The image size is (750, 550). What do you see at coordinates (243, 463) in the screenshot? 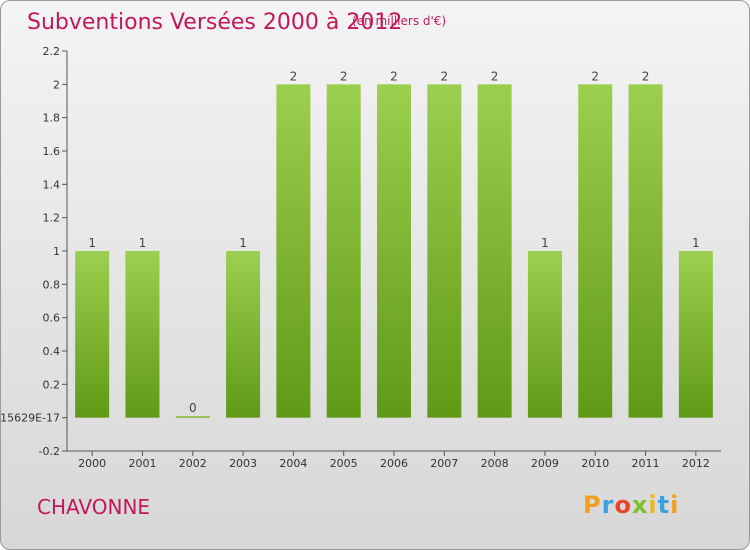
I see `x-tick-label: 2003` at bounding box center [243, 463].